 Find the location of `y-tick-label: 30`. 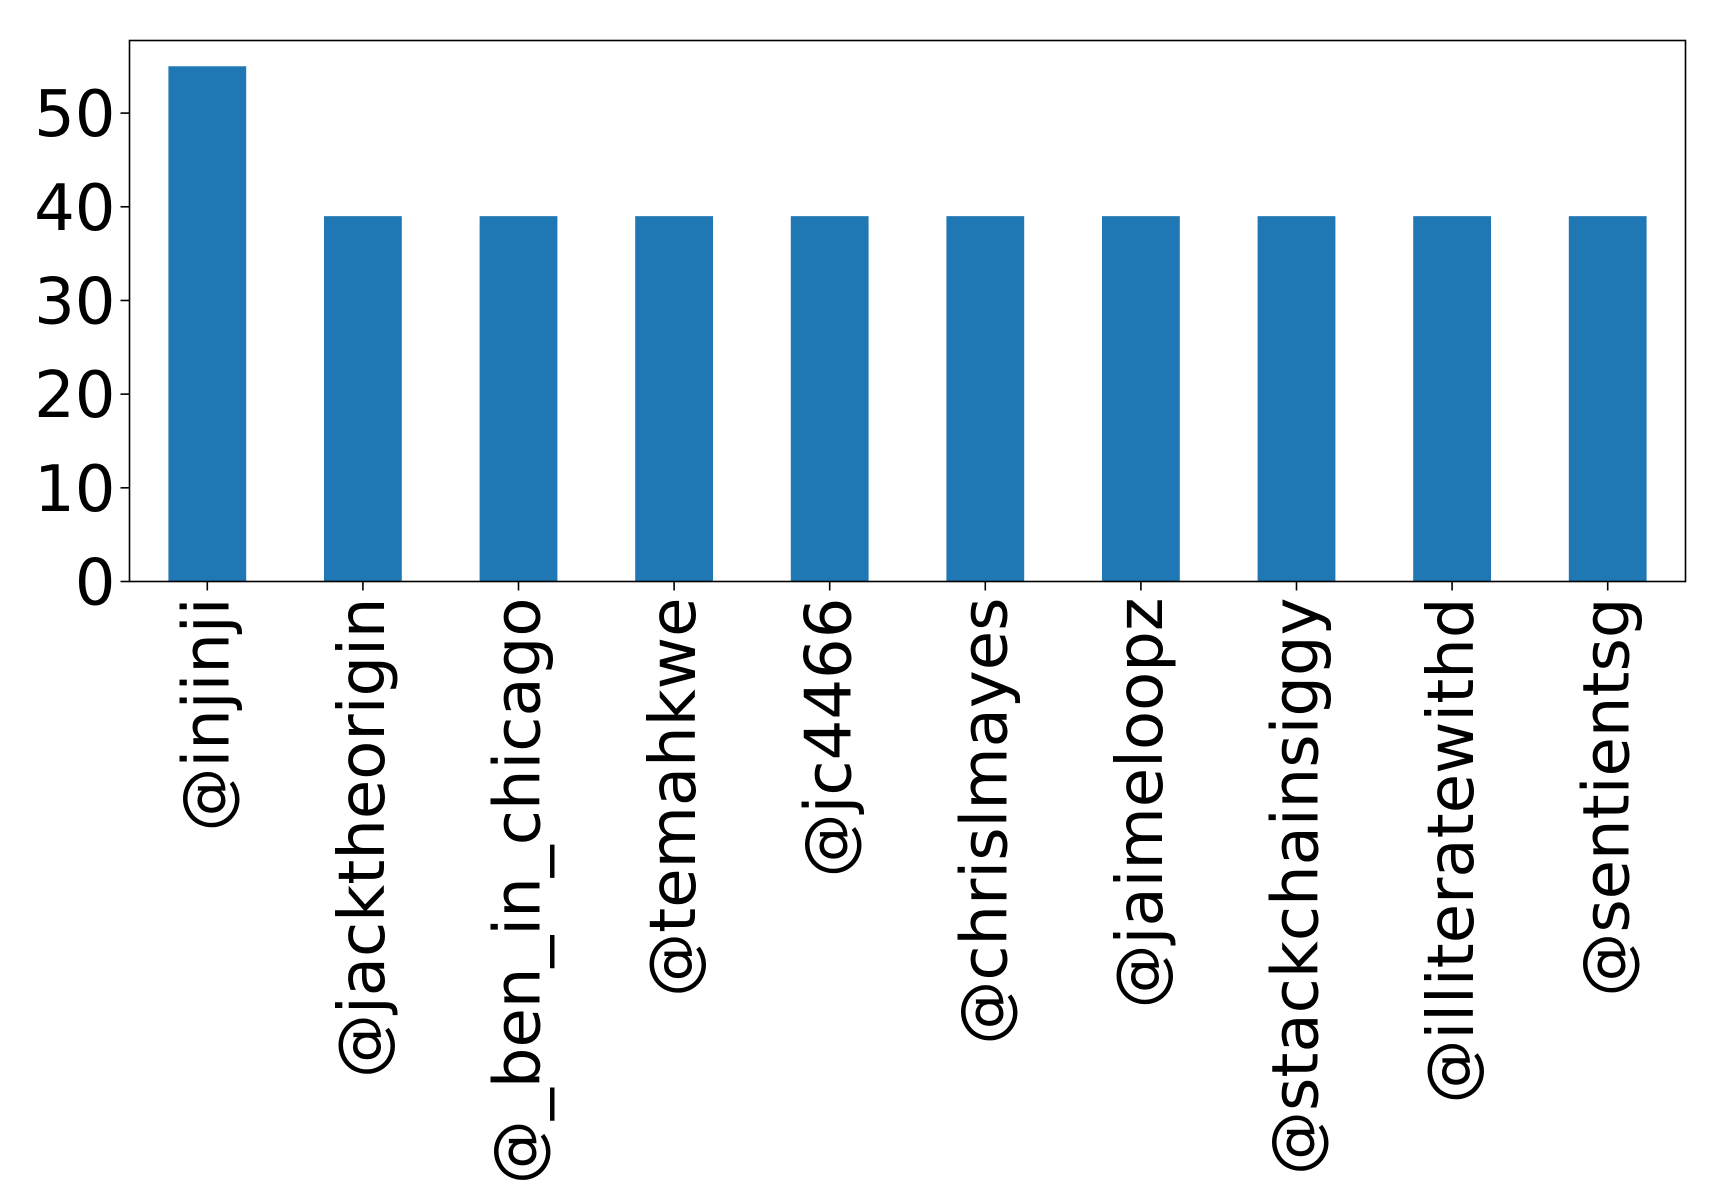

y-tick-label: 30 is located at coordinates (74, 302).